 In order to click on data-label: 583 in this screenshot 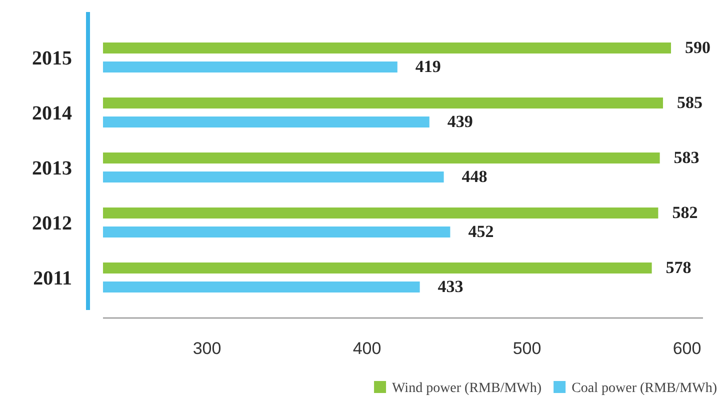, I will do `click(687, 157)`.